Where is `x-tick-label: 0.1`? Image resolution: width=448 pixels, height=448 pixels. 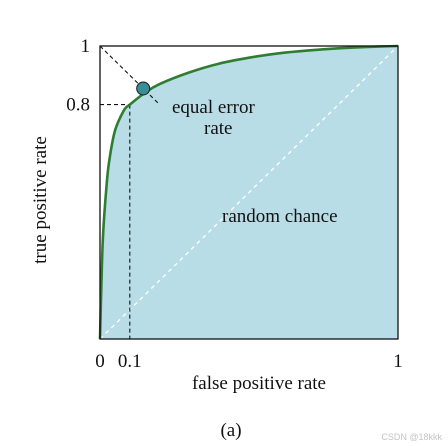
x-tick-label: 0.1 is located at coordinates (130, 361).